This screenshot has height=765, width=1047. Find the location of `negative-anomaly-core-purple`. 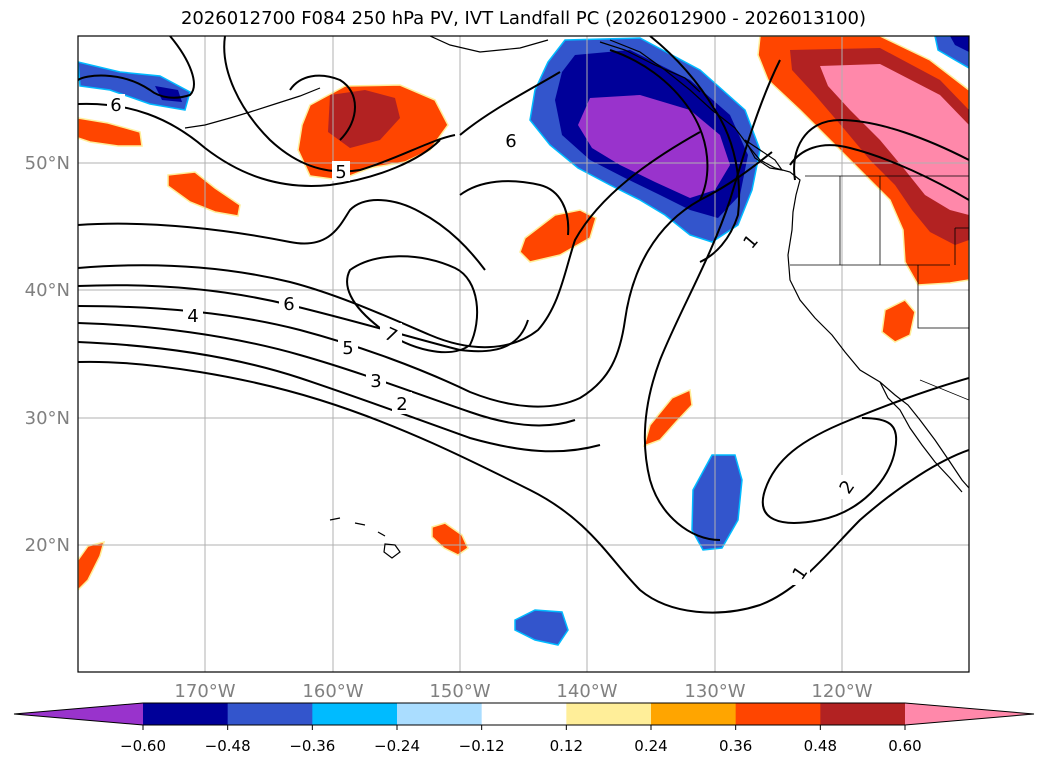

negative-anomaly-core-purple is located at coordinates (654, 146).